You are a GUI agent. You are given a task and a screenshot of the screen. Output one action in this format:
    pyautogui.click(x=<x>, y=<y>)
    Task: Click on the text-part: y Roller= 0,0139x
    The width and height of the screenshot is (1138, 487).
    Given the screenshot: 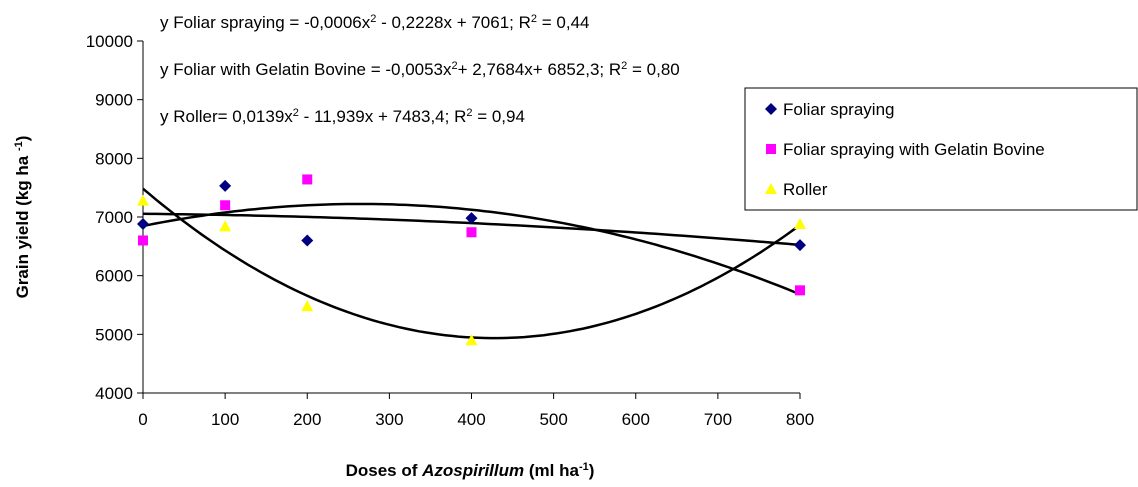 What is the action you would take?
    pyautogui.click(x=226, y=116)
    